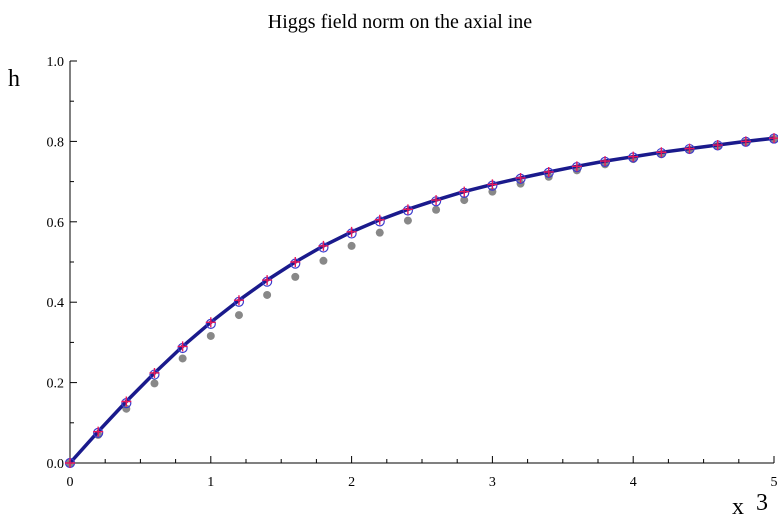  I want to click on chart-title: Higgs field norm on the axial ine, so click(400, 22).